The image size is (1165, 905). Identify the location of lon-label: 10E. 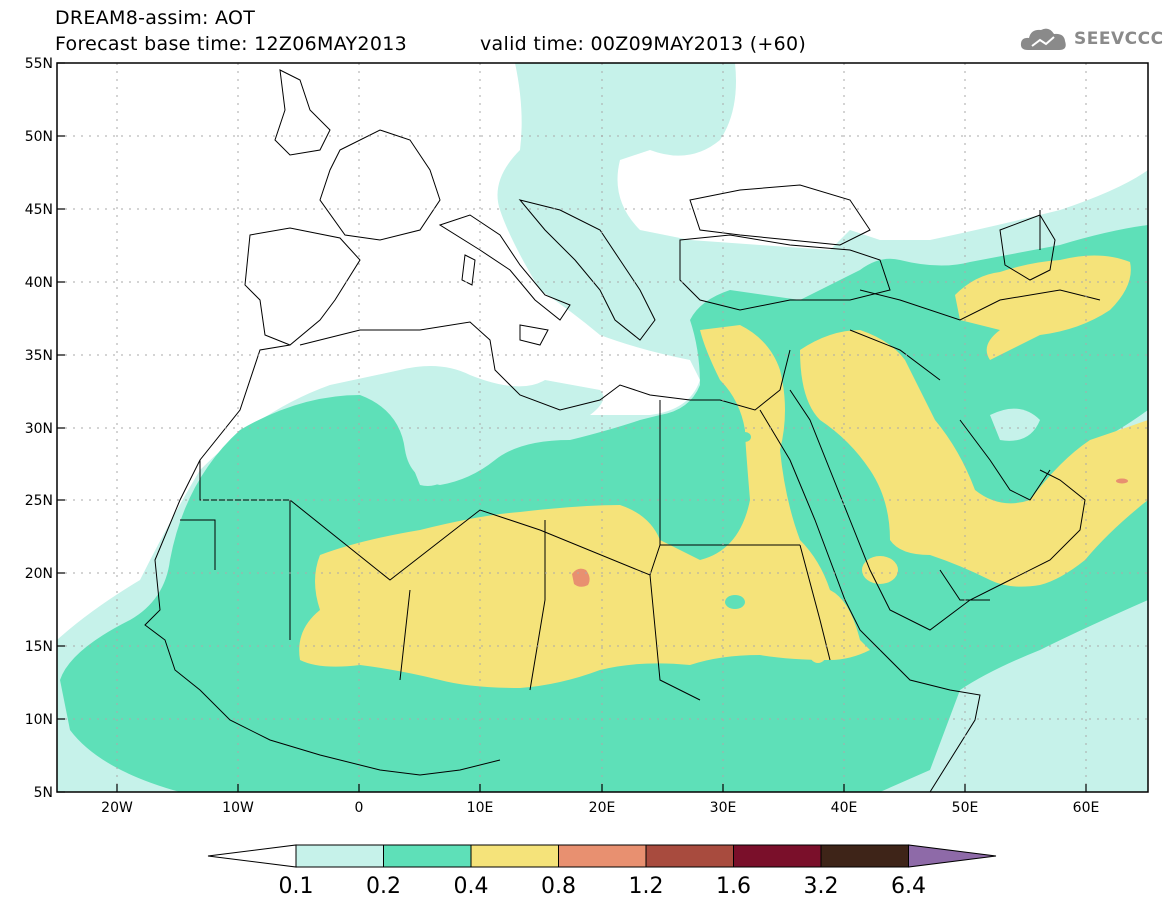
(480, 808).